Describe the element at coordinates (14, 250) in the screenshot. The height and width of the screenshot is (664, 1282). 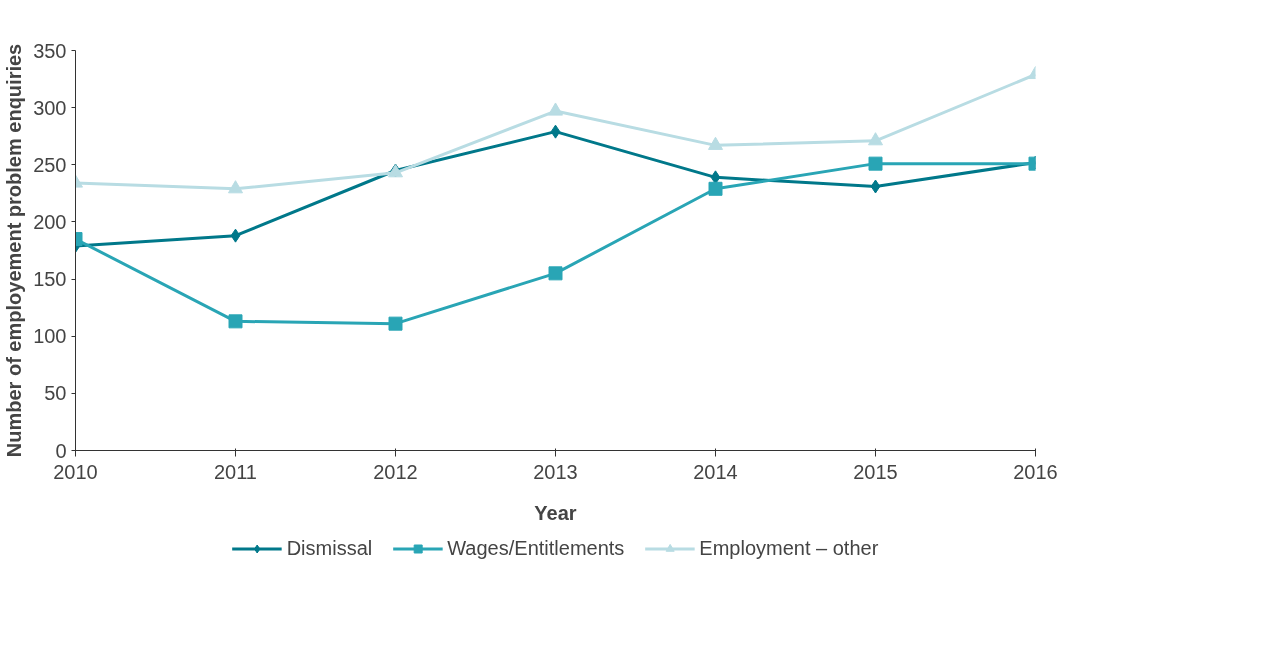
I see `y-axis-title: Number of employement problem enquiries` at that location.